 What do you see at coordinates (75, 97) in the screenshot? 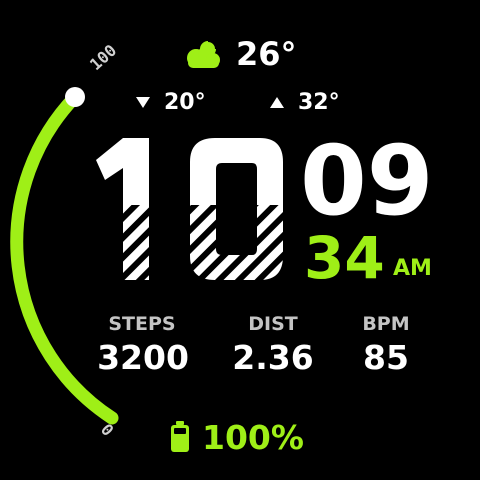
I see `gauge-knob` at bounding box center [75, 97].